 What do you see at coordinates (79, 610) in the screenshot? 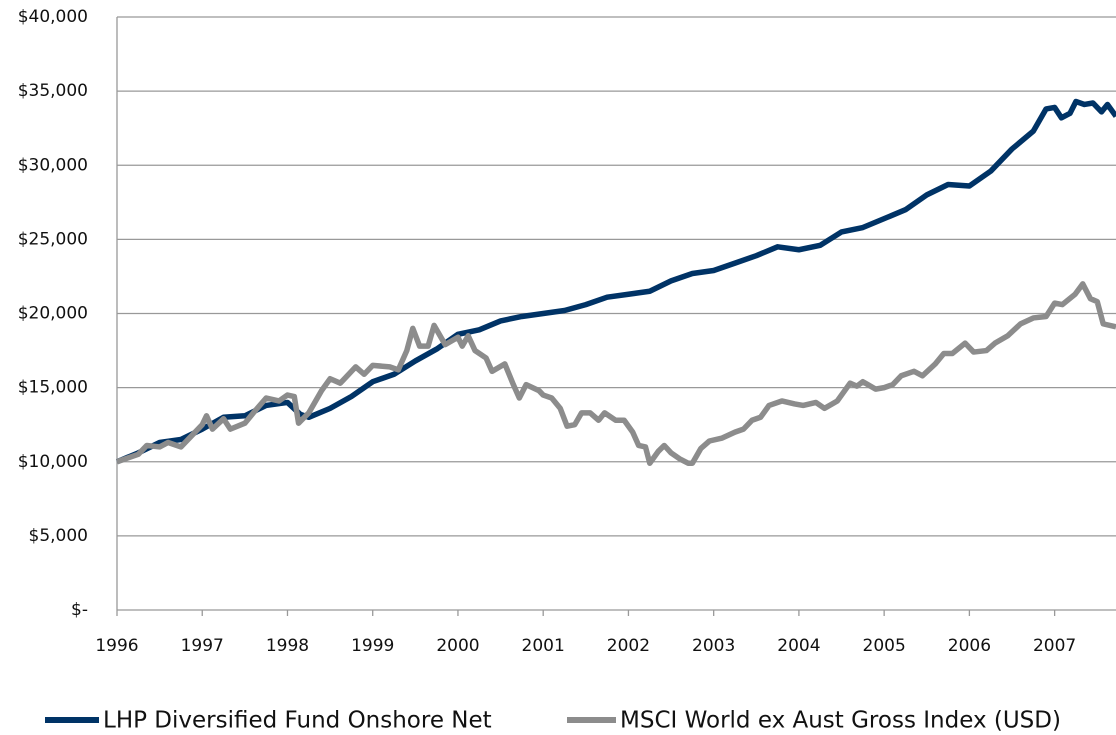
I see `y-tick-label: $-` at bounding box center [79, 610].